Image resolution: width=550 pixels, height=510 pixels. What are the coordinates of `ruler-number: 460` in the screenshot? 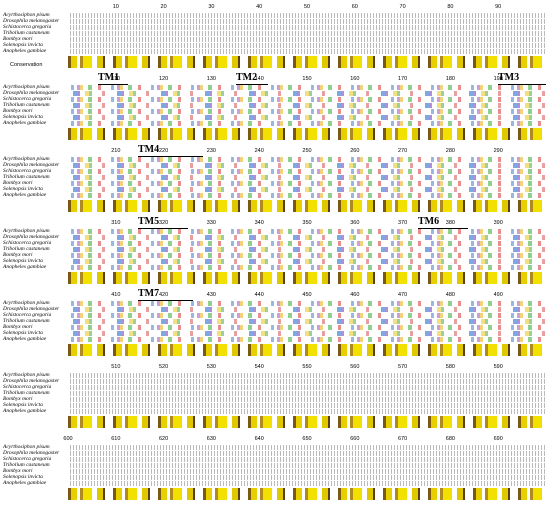 It's located at (355, 295).